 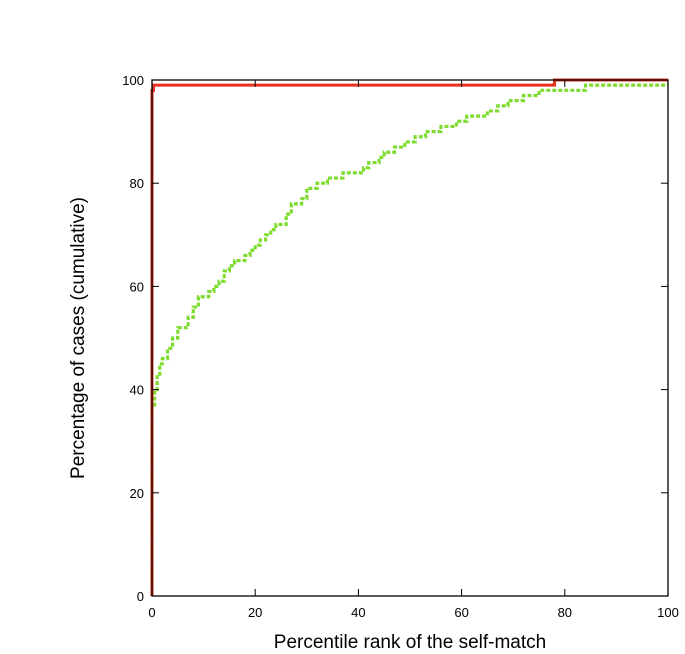 What do you see at coordinates (151, 612) in the screenshot?
I see `x-tick-label: 0` at bounding box center [151, 612].